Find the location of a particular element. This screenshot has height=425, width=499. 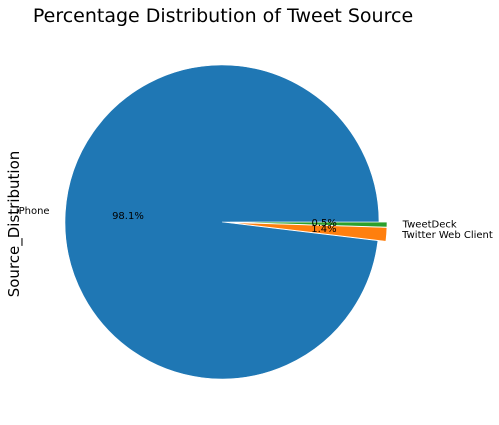

pie-percent-label-iphone: 98.1% is located at coordinates (128, 216).